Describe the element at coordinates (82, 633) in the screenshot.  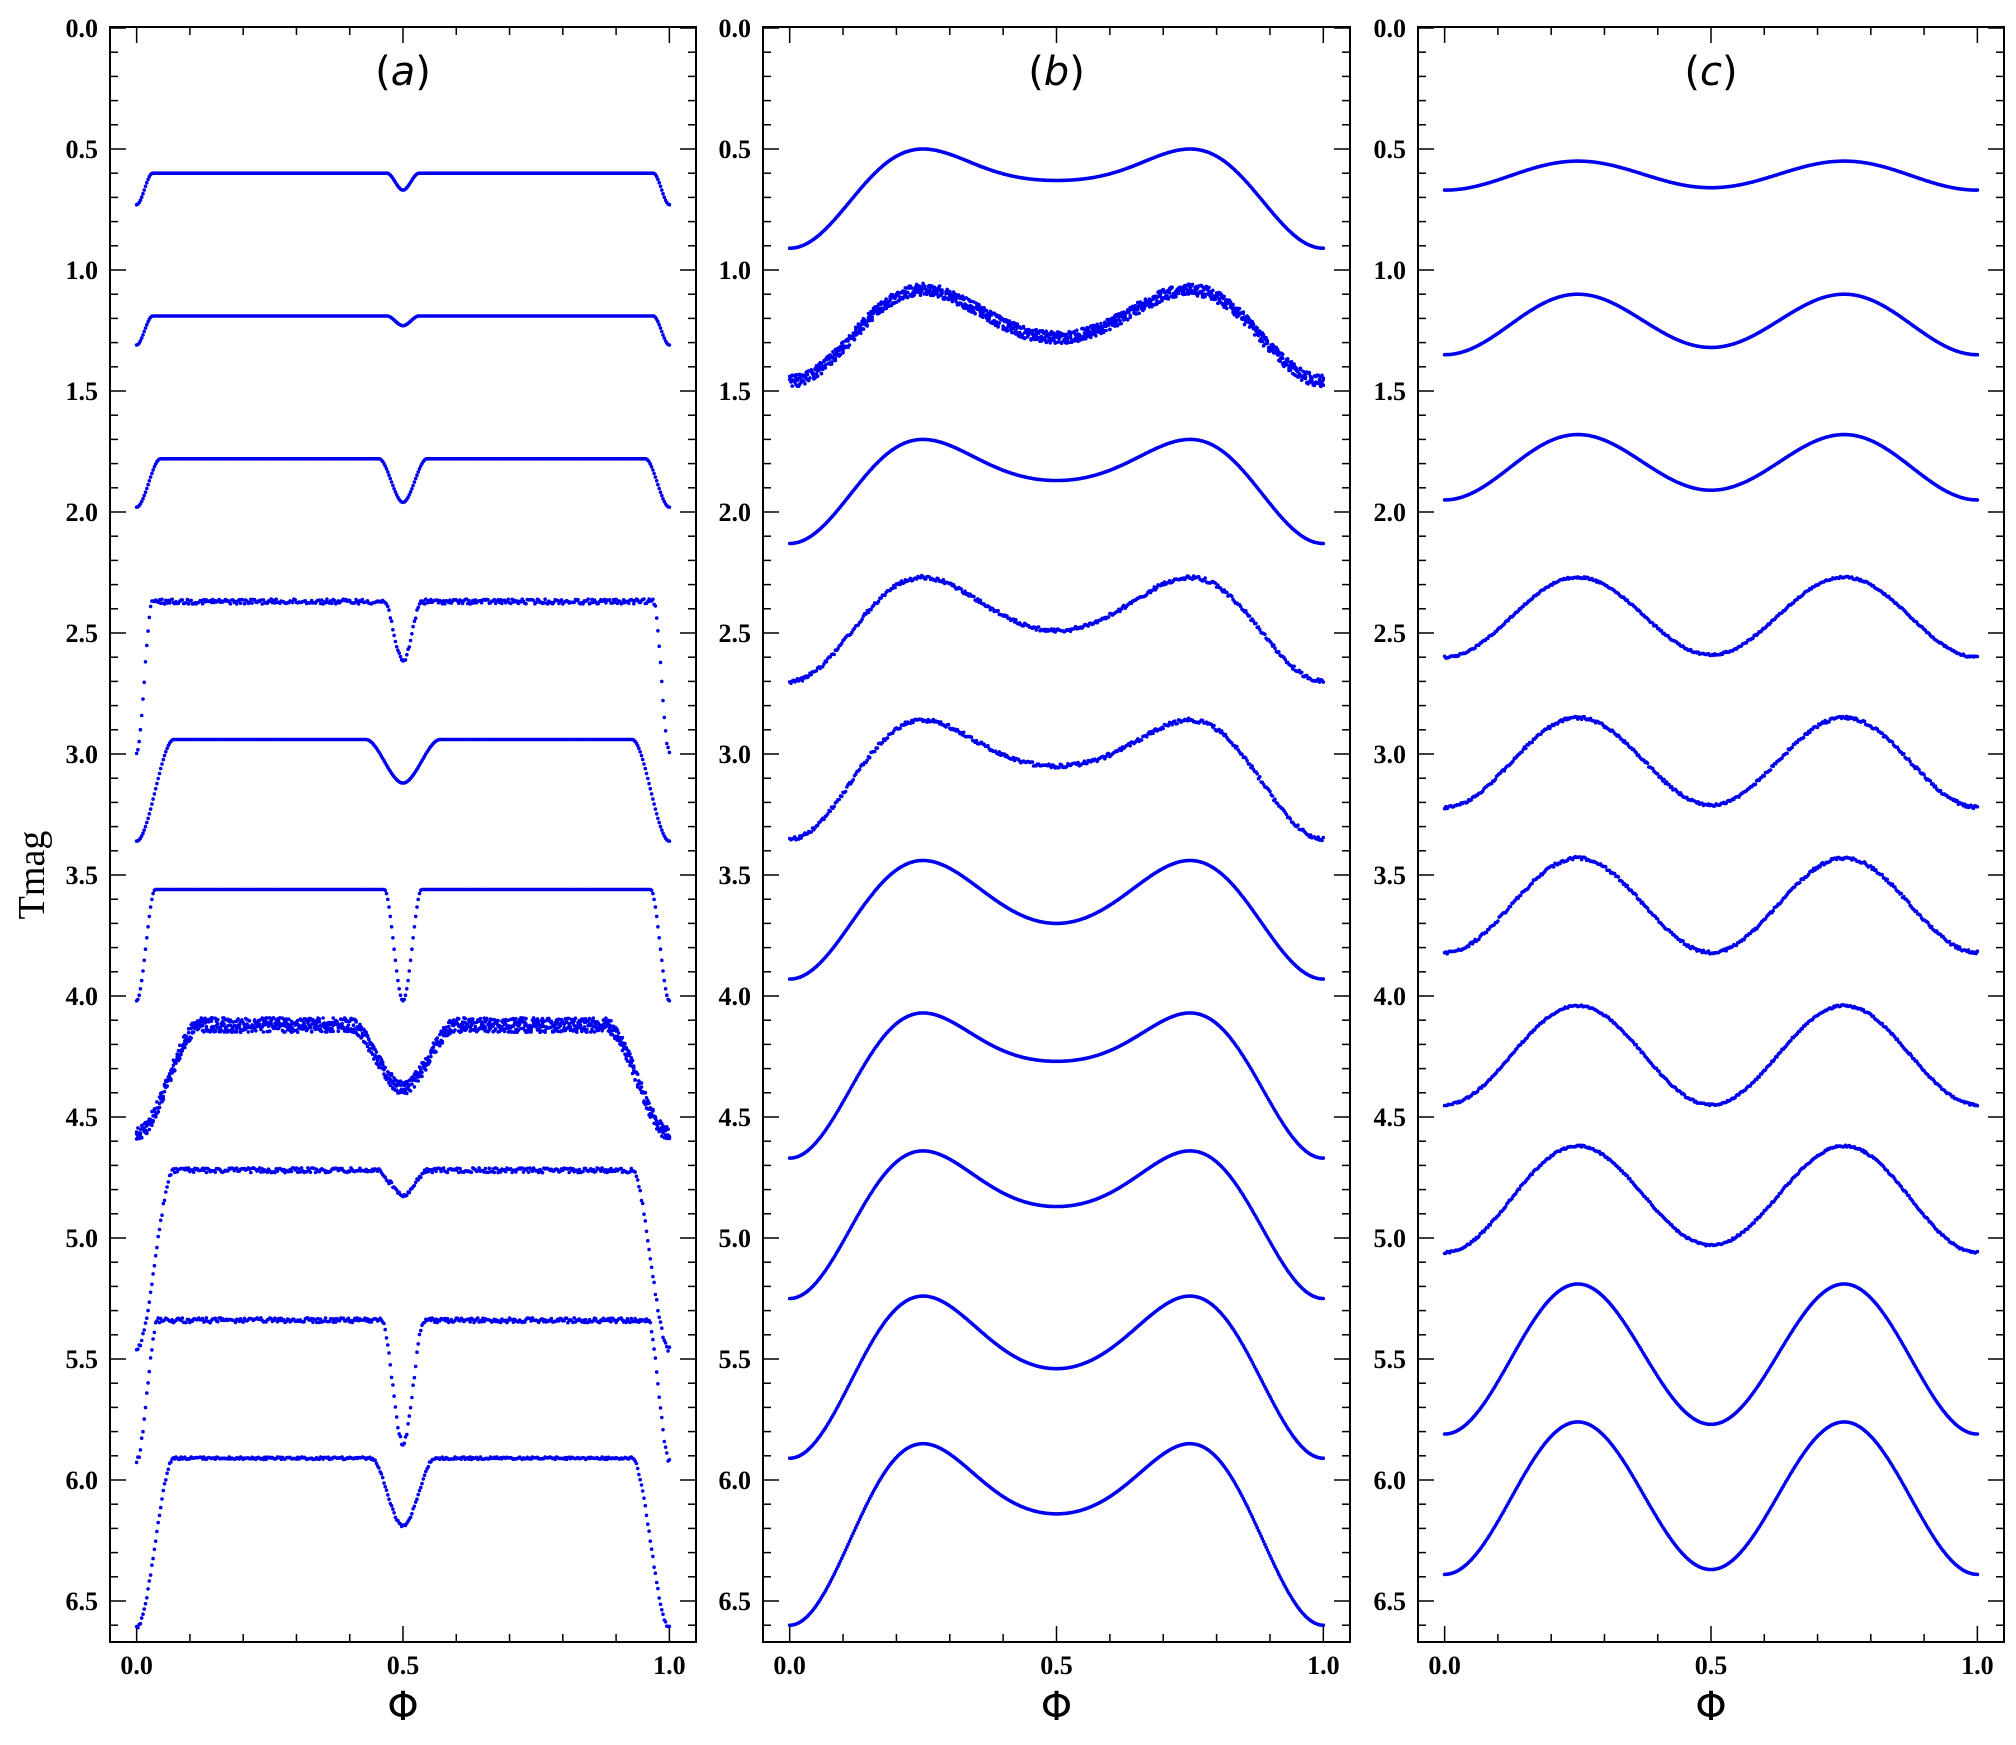
I see `y-tick-label: 2.5` at that location.